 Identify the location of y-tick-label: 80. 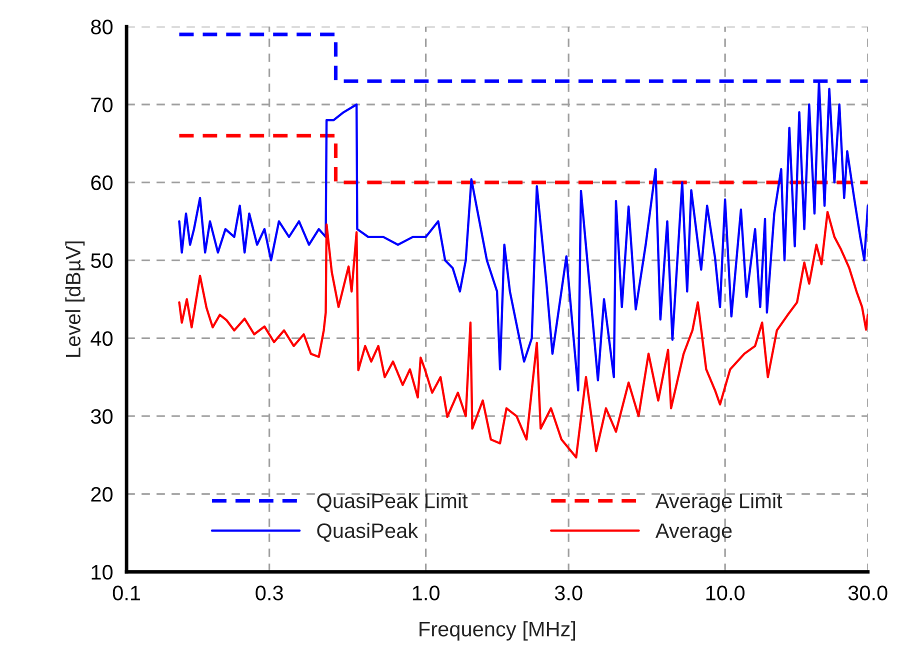
(102, 27).